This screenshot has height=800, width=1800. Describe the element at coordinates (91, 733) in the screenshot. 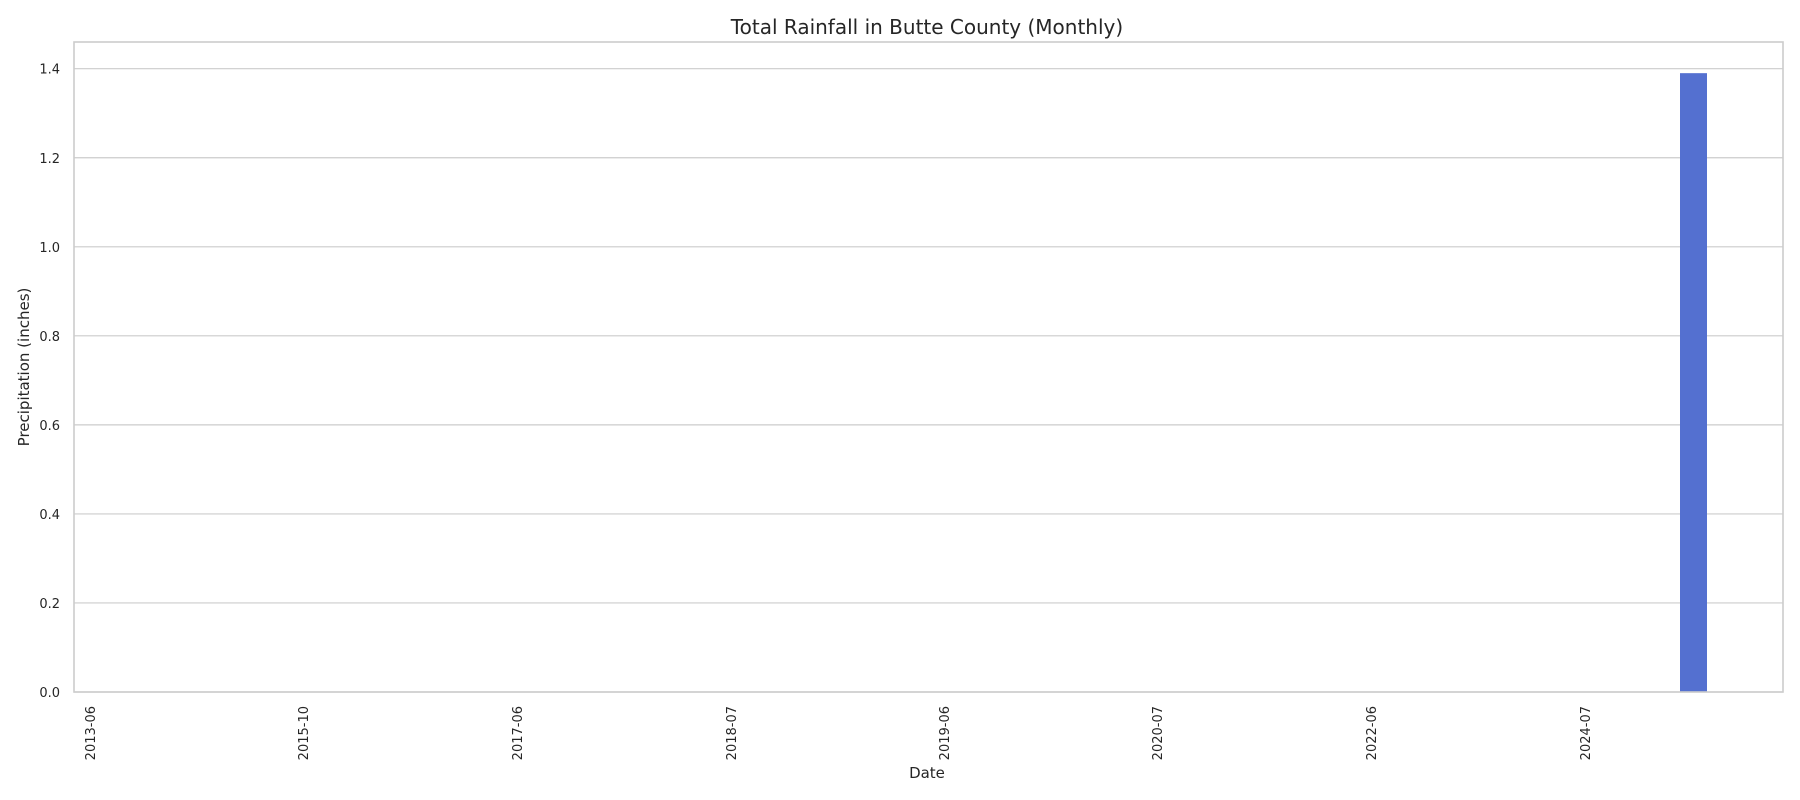

I see `x-tick-label: 2013-06` at that location.